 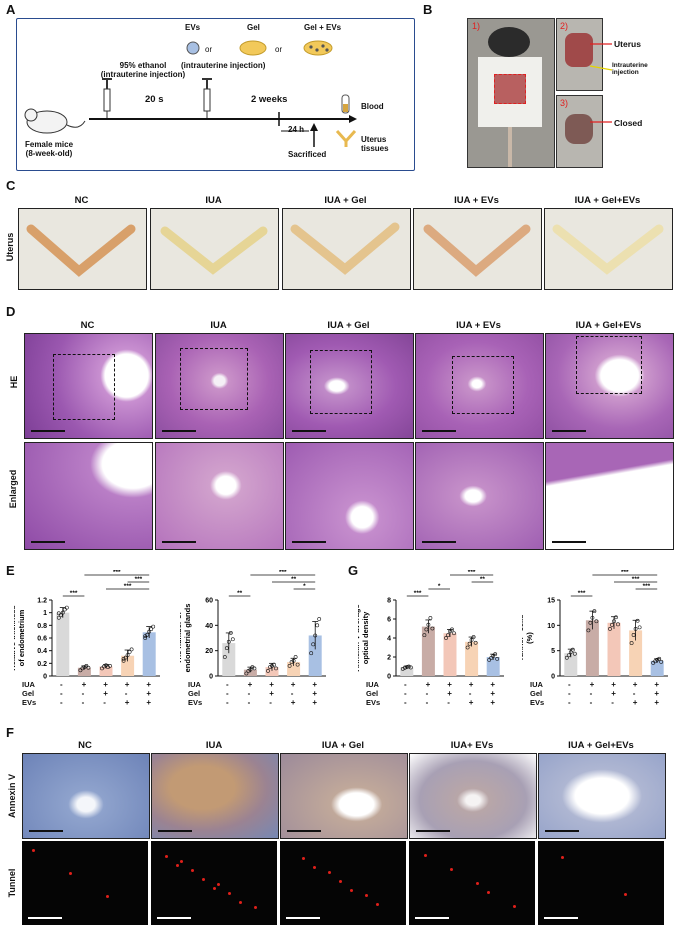 I want to click on enlarged-image-iua-evs, so click(x=479, y=496).